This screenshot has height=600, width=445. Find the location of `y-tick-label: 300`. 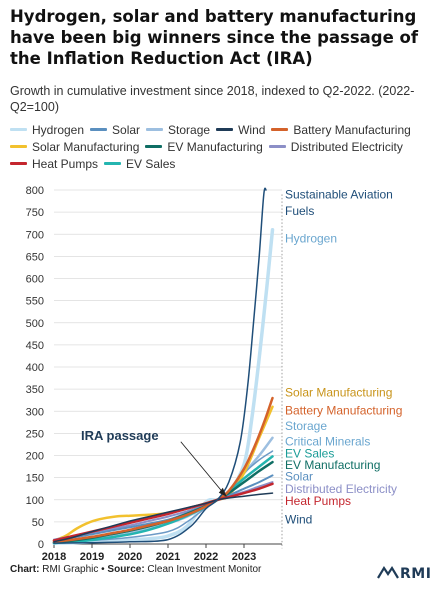

y-tick-label: 300 is located at coordinates (35, 412).